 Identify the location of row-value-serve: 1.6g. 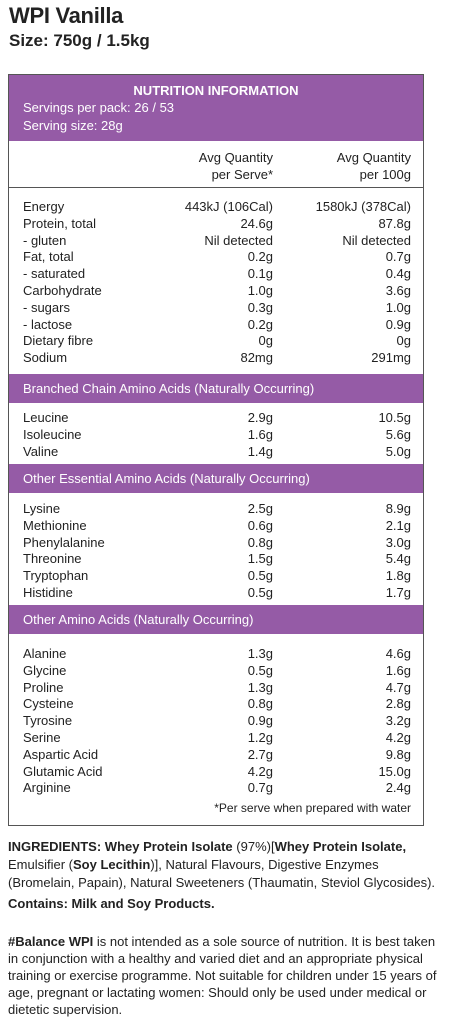
(260, 434).